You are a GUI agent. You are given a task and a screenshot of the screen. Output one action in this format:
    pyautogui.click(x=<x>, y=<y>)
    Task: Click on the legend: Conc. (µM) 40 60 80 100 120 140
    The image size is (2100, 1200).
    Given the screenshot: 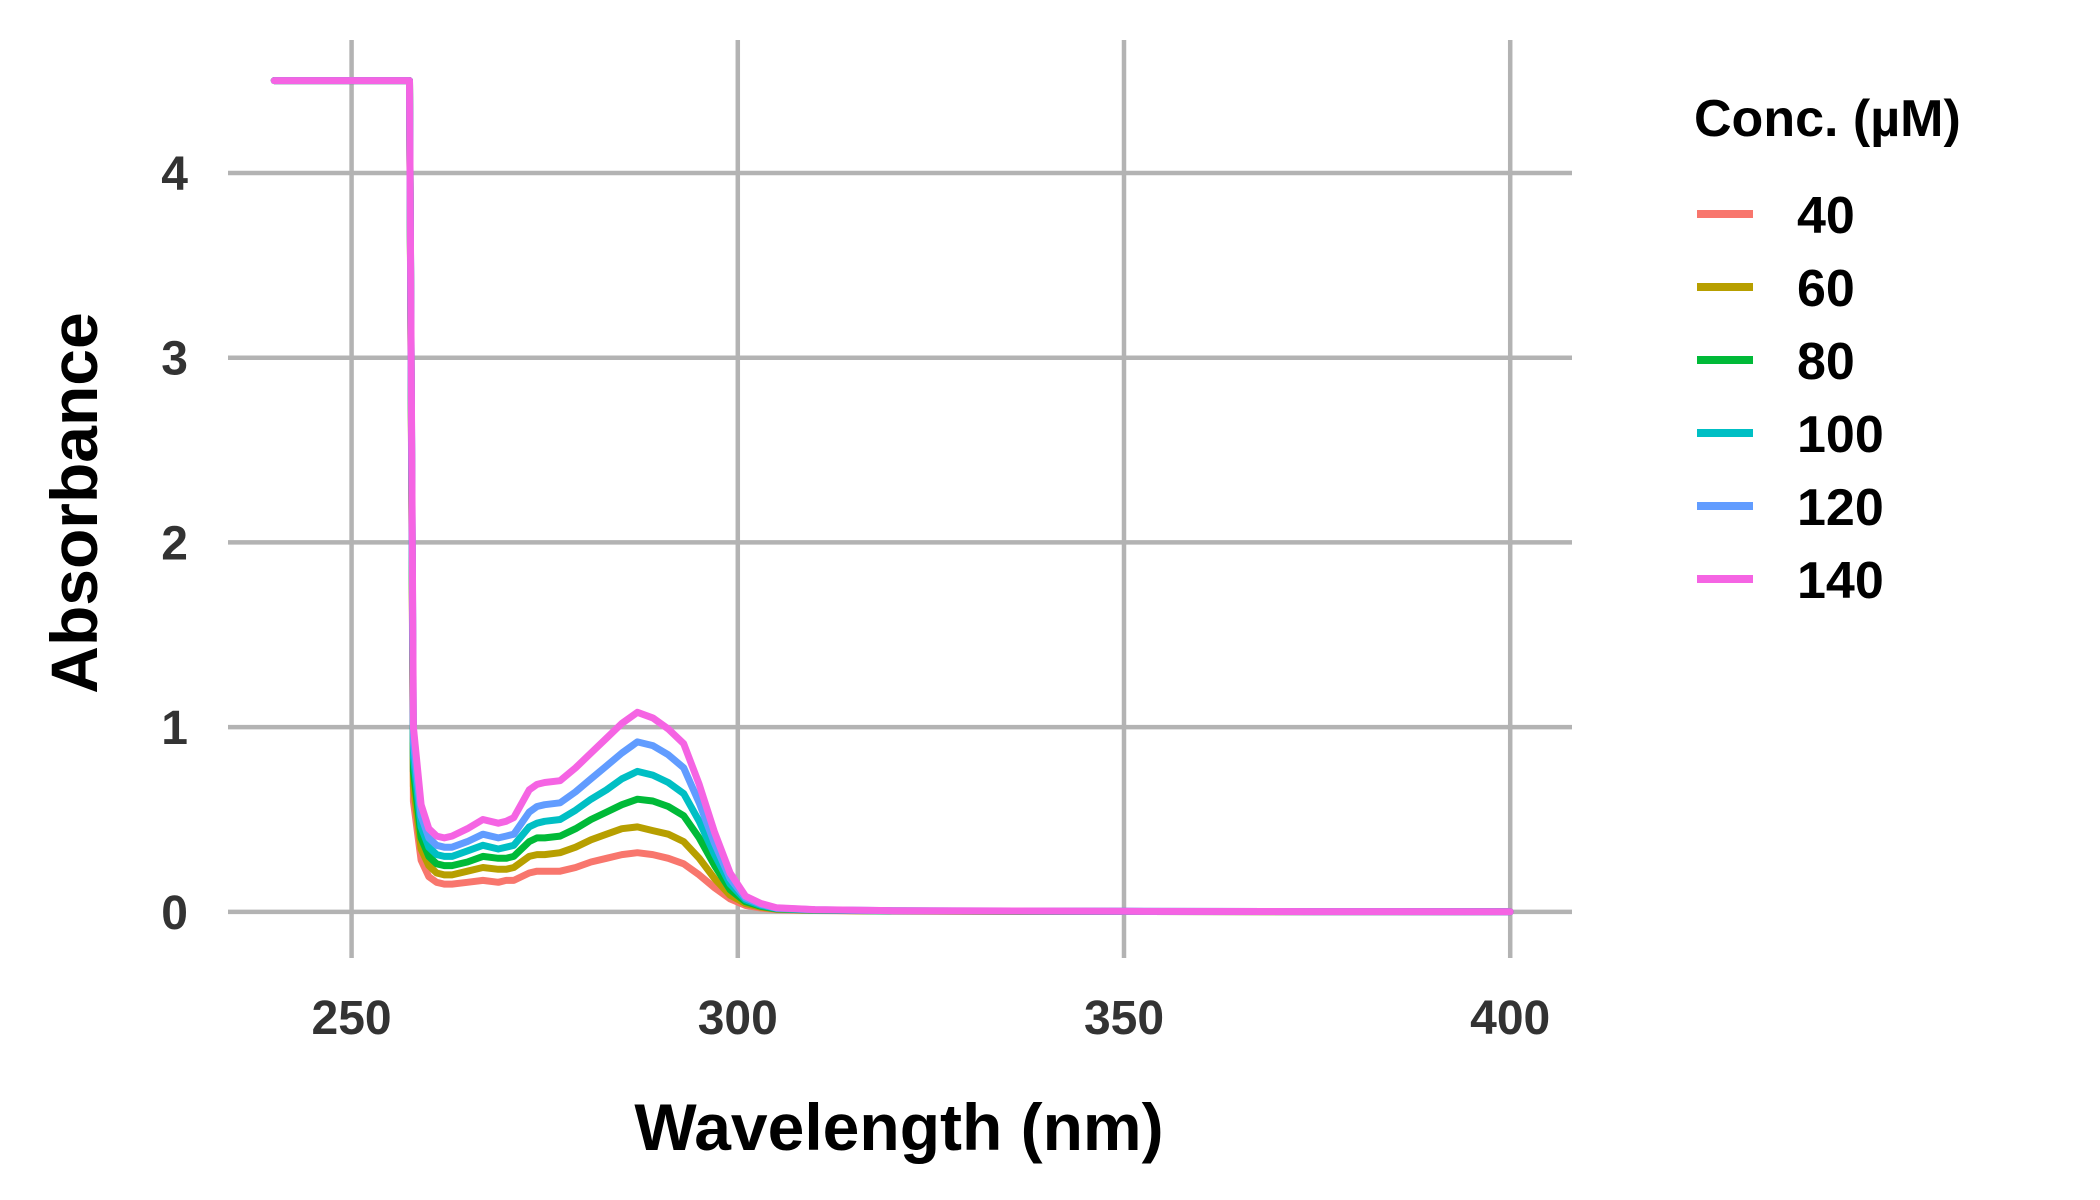 What is the action you would take?
    pyautogui.click(x=1827, y=350)
    